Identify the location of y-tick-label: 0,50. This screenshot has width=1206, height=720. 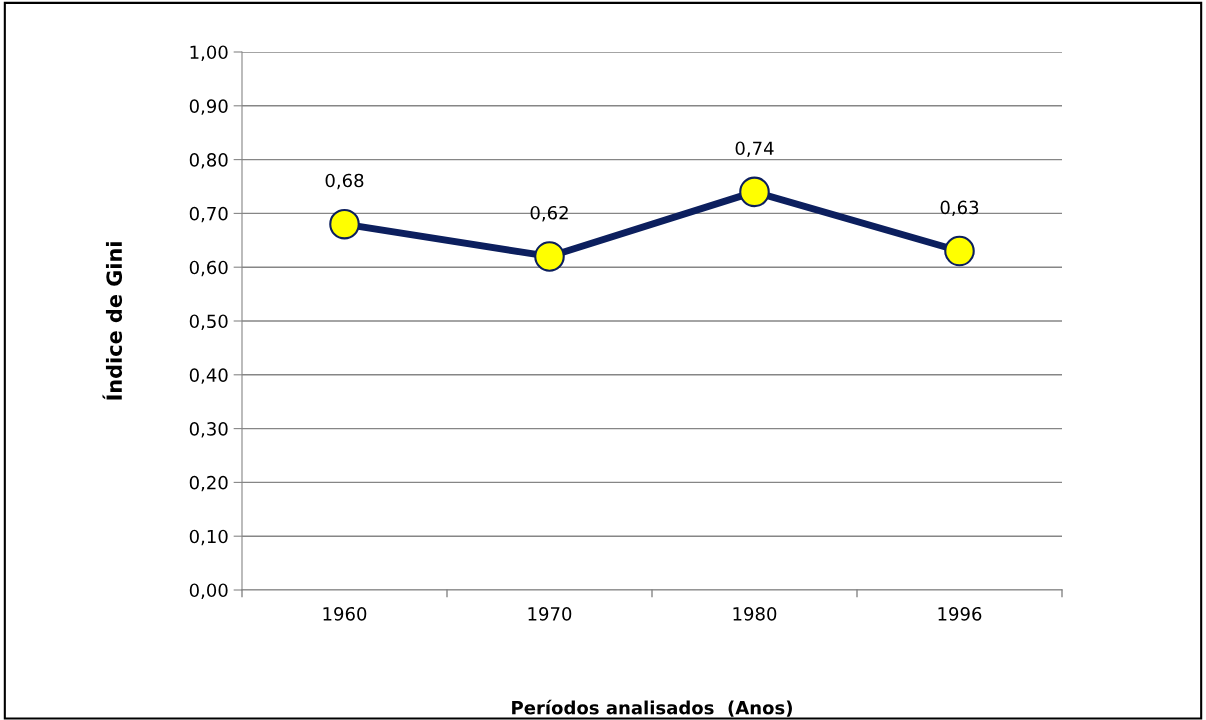
(208, 322).